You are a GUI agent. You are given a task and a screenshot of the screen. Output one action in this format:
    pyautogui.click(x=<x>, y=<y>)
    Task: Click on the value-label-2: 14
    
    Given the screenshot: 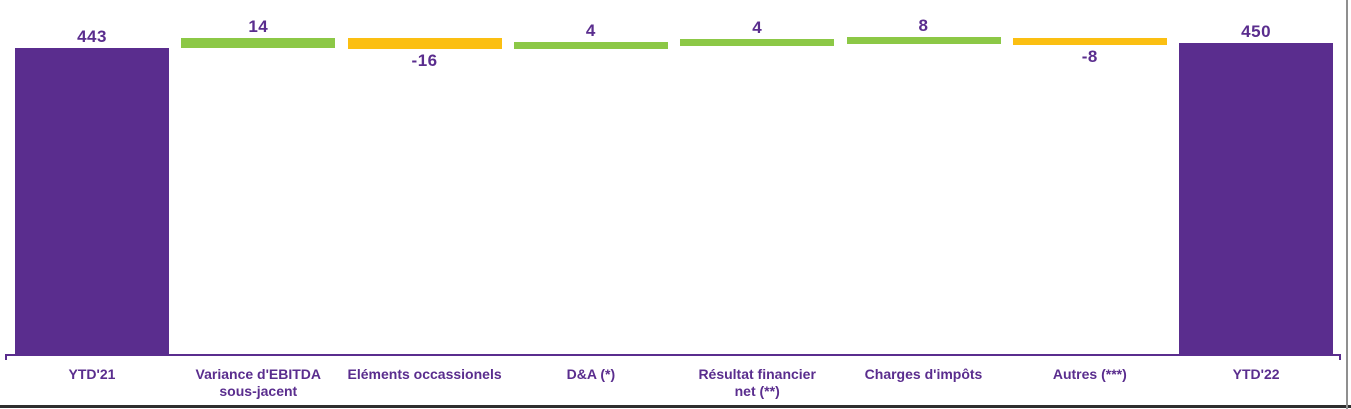 What is the action you would take?
    pyautogui.click(x=258, y=27)
    